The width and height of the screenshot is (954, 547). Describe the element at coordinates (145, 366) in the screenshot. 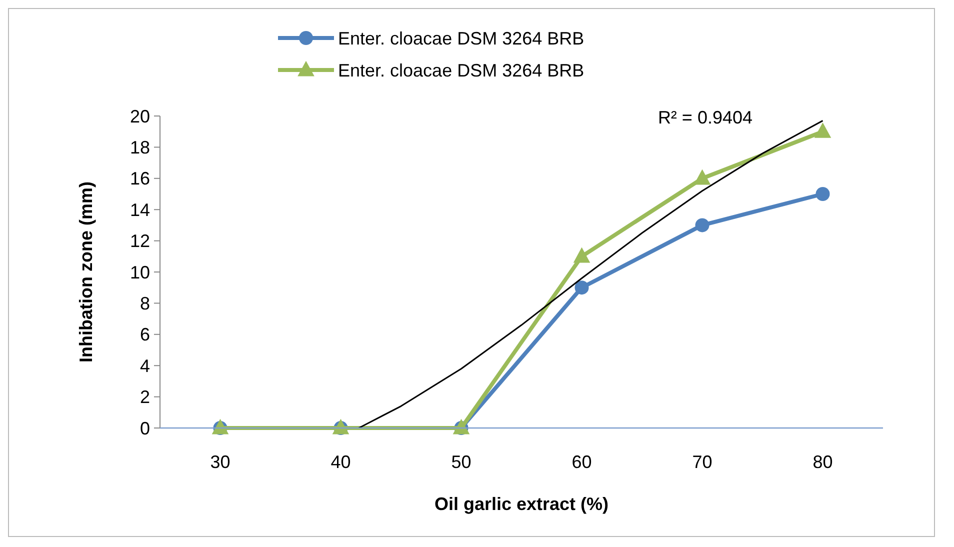

I see `y-tick-label: 4` at that location.